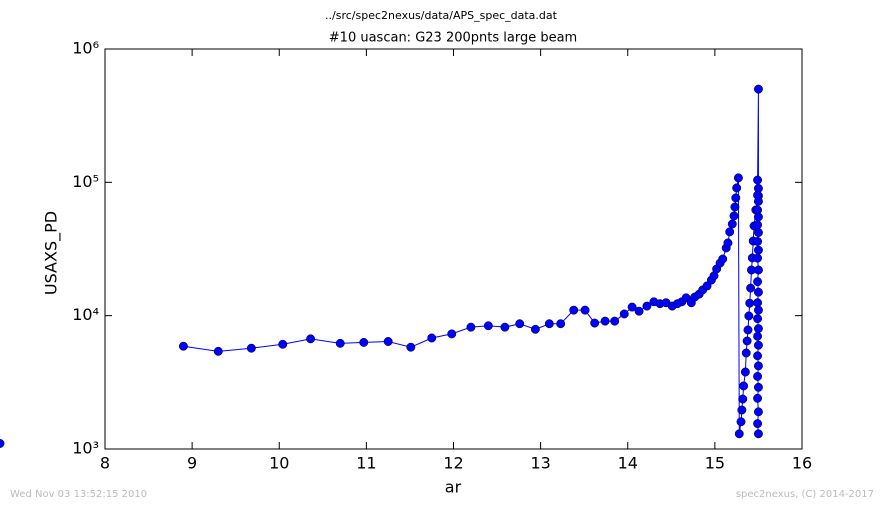 The width and height of the screenshot is (884, 509). I want to click on y-tick-label: 10⁴, so click(85, 314).